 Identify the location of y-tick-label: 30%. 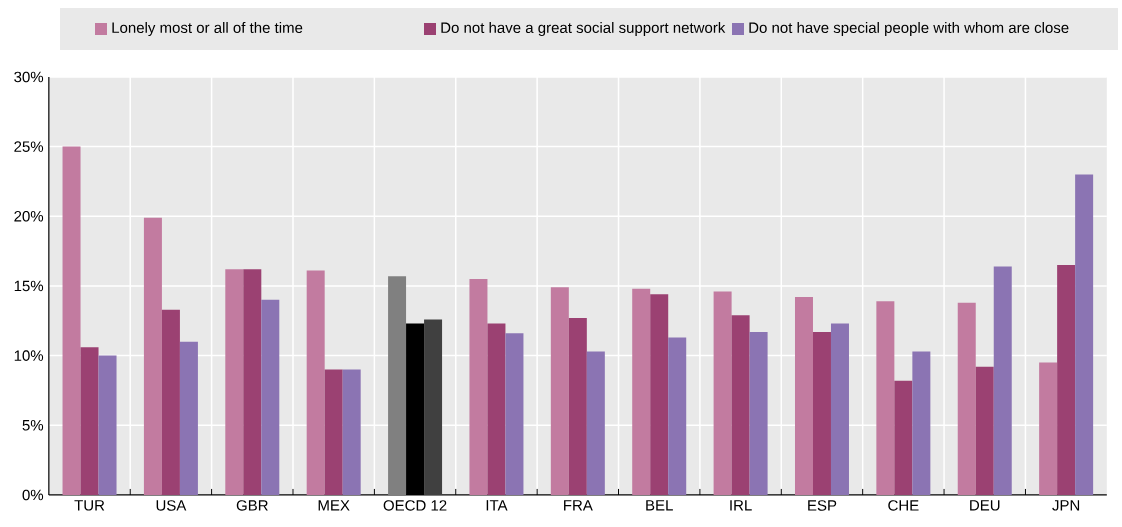
(29, 77).